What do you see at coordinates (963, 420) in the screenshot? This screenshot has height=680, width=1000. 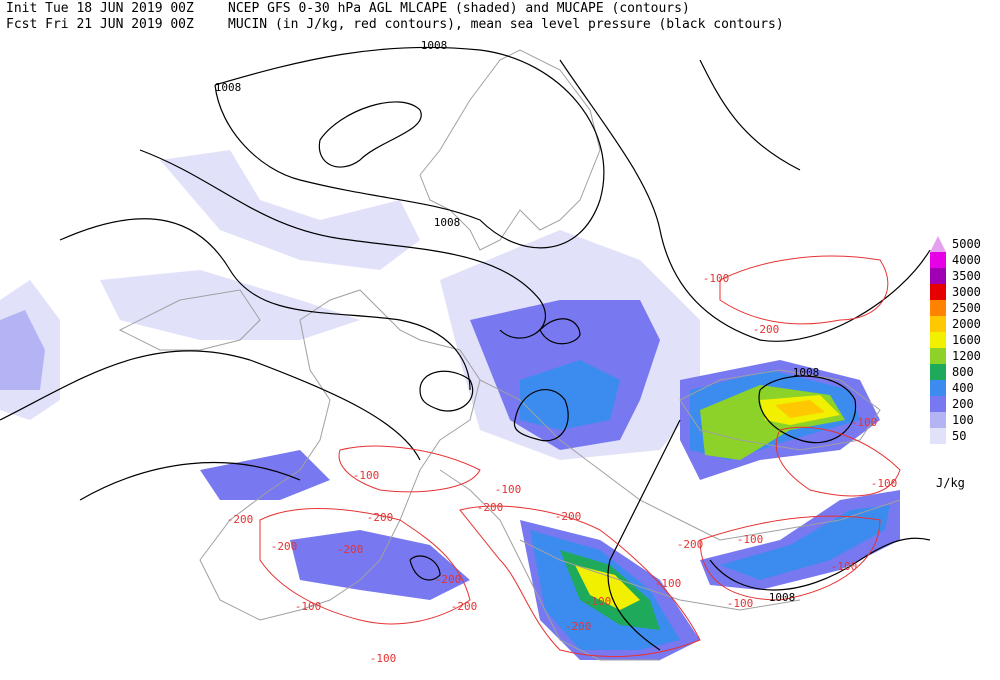 I see `legend-label: 100` at bounding box center [963, 420].